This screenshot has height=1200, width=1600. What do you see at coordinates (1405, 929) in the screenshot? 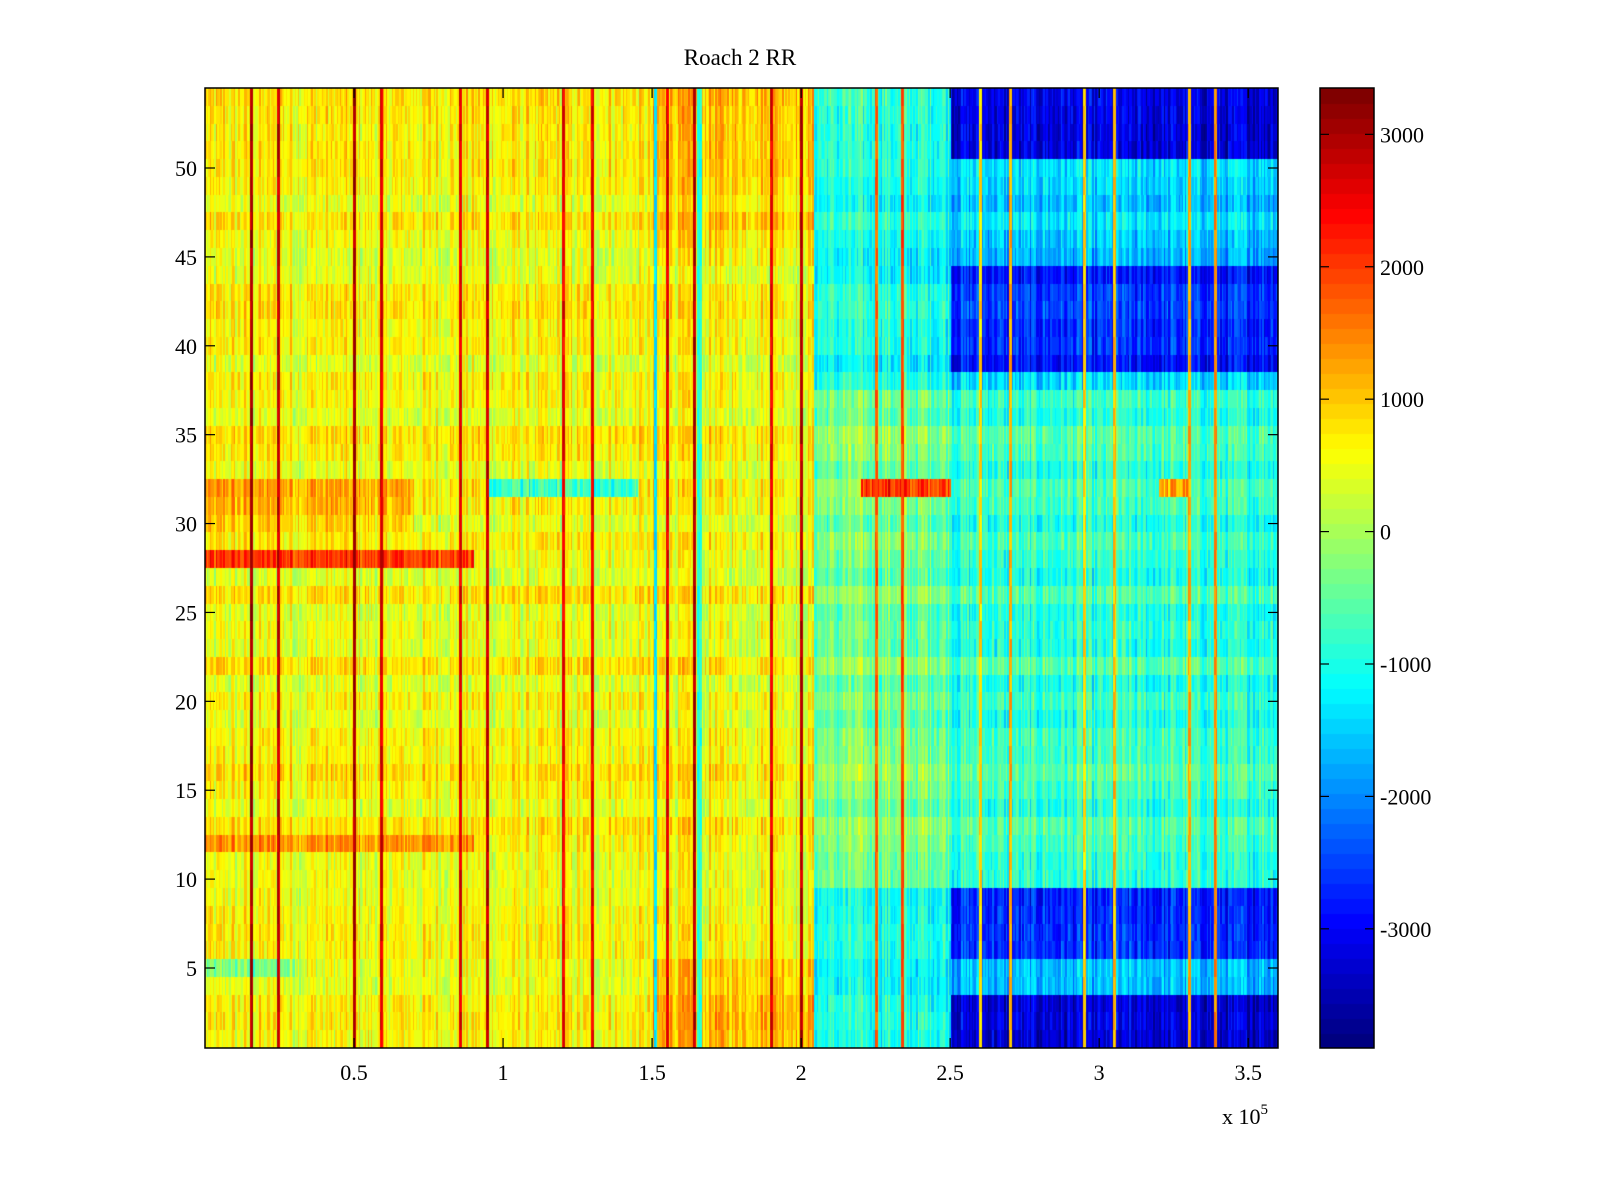
I see `colorbar-tick-label: -3000` at bounding box center [1405, 929].